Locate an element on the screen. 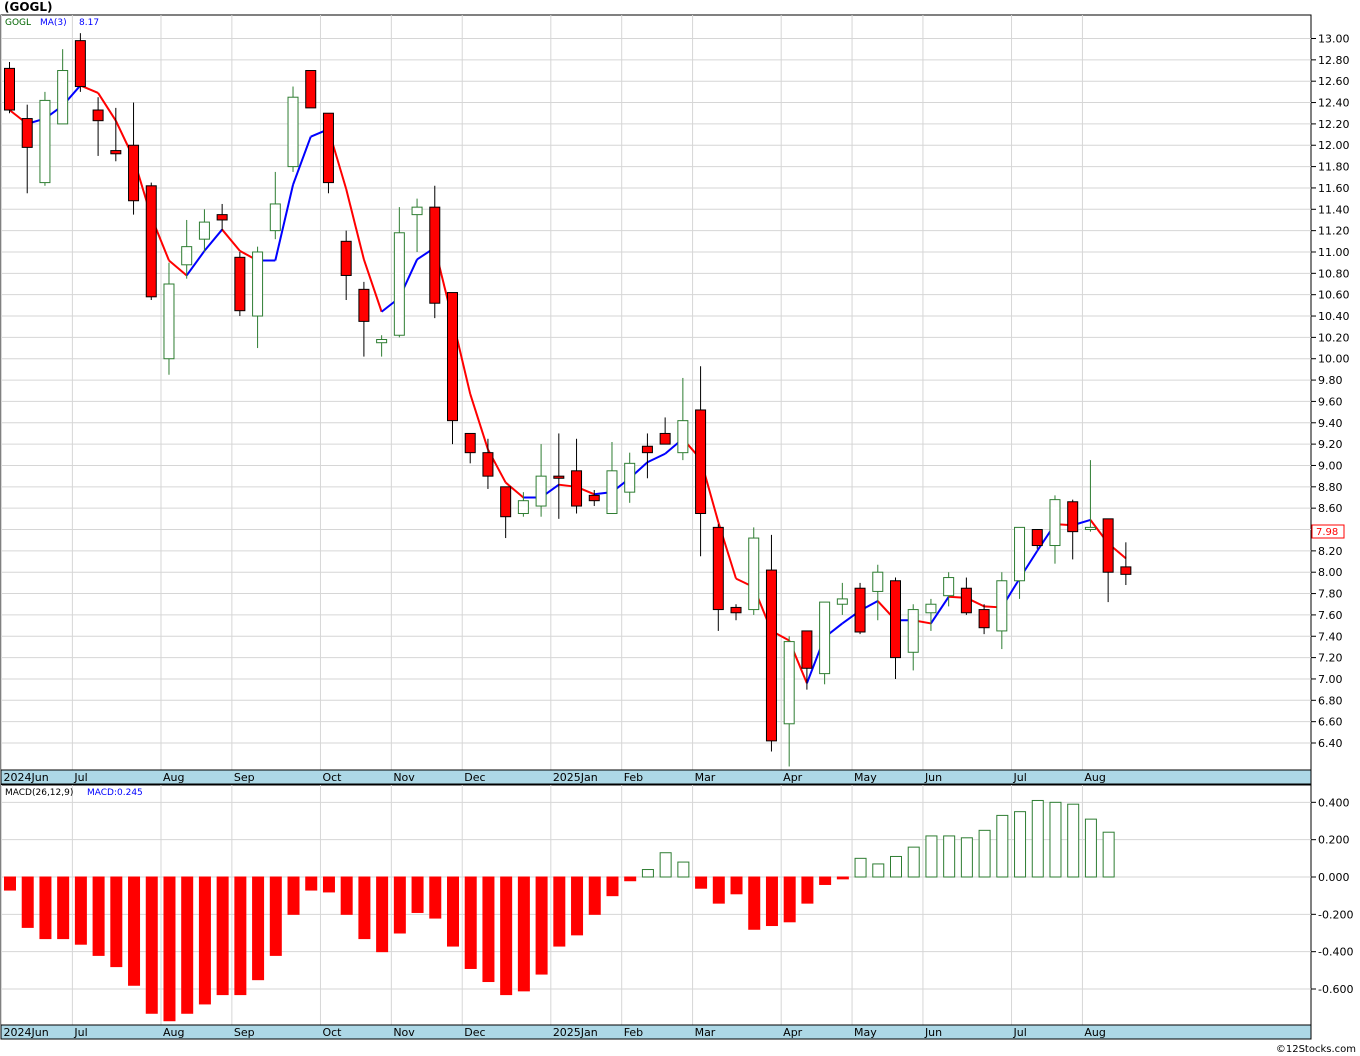 This screenshot has width=1360, height=1056. price-y-tick-label: 10.60 is located at coordinates (1334, 295).